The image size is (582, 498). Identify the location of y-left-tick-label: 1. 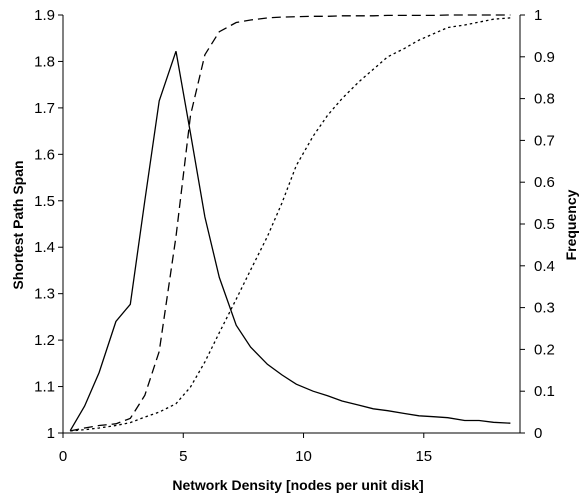
(51, 433).